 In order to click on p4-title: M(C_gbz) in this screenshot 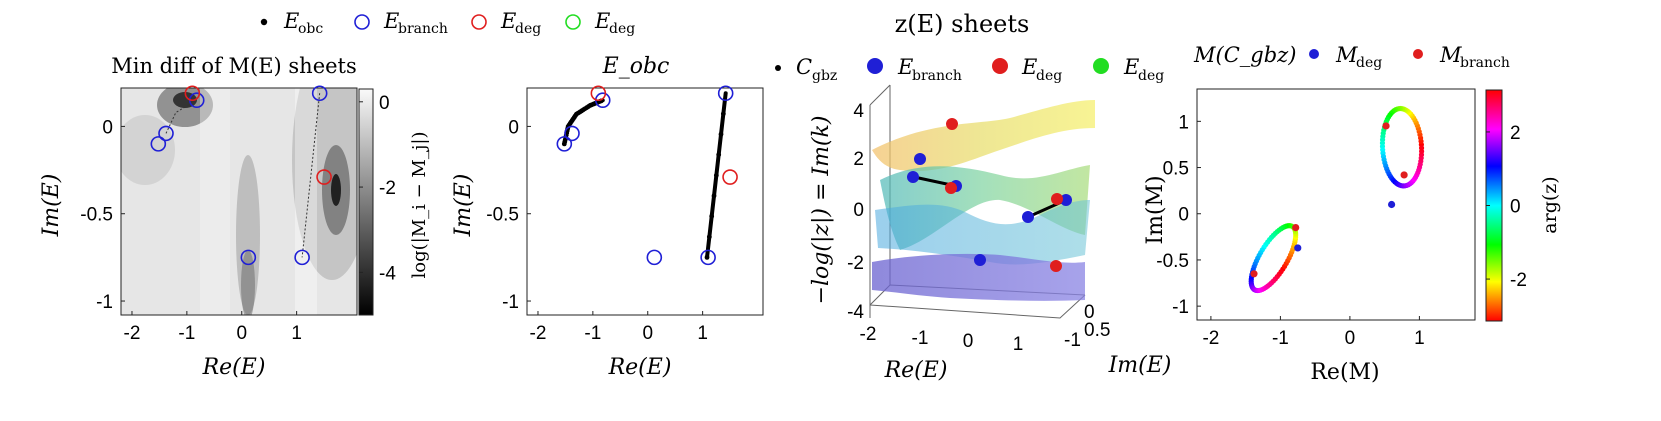, I will do `click(1244, 55)`.